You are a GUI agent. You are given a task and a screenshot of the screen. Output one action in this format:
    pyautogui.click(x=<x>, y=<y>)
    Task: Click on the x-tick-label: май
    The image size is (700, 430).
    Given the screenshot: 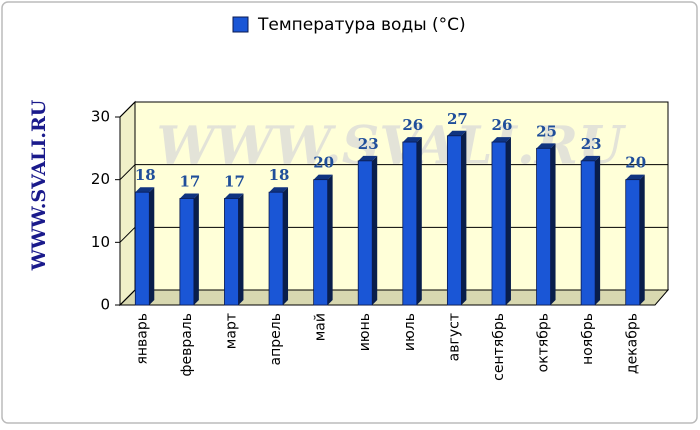 What is the action you would take?
    pyautogui.click(x=321, y=327)
    